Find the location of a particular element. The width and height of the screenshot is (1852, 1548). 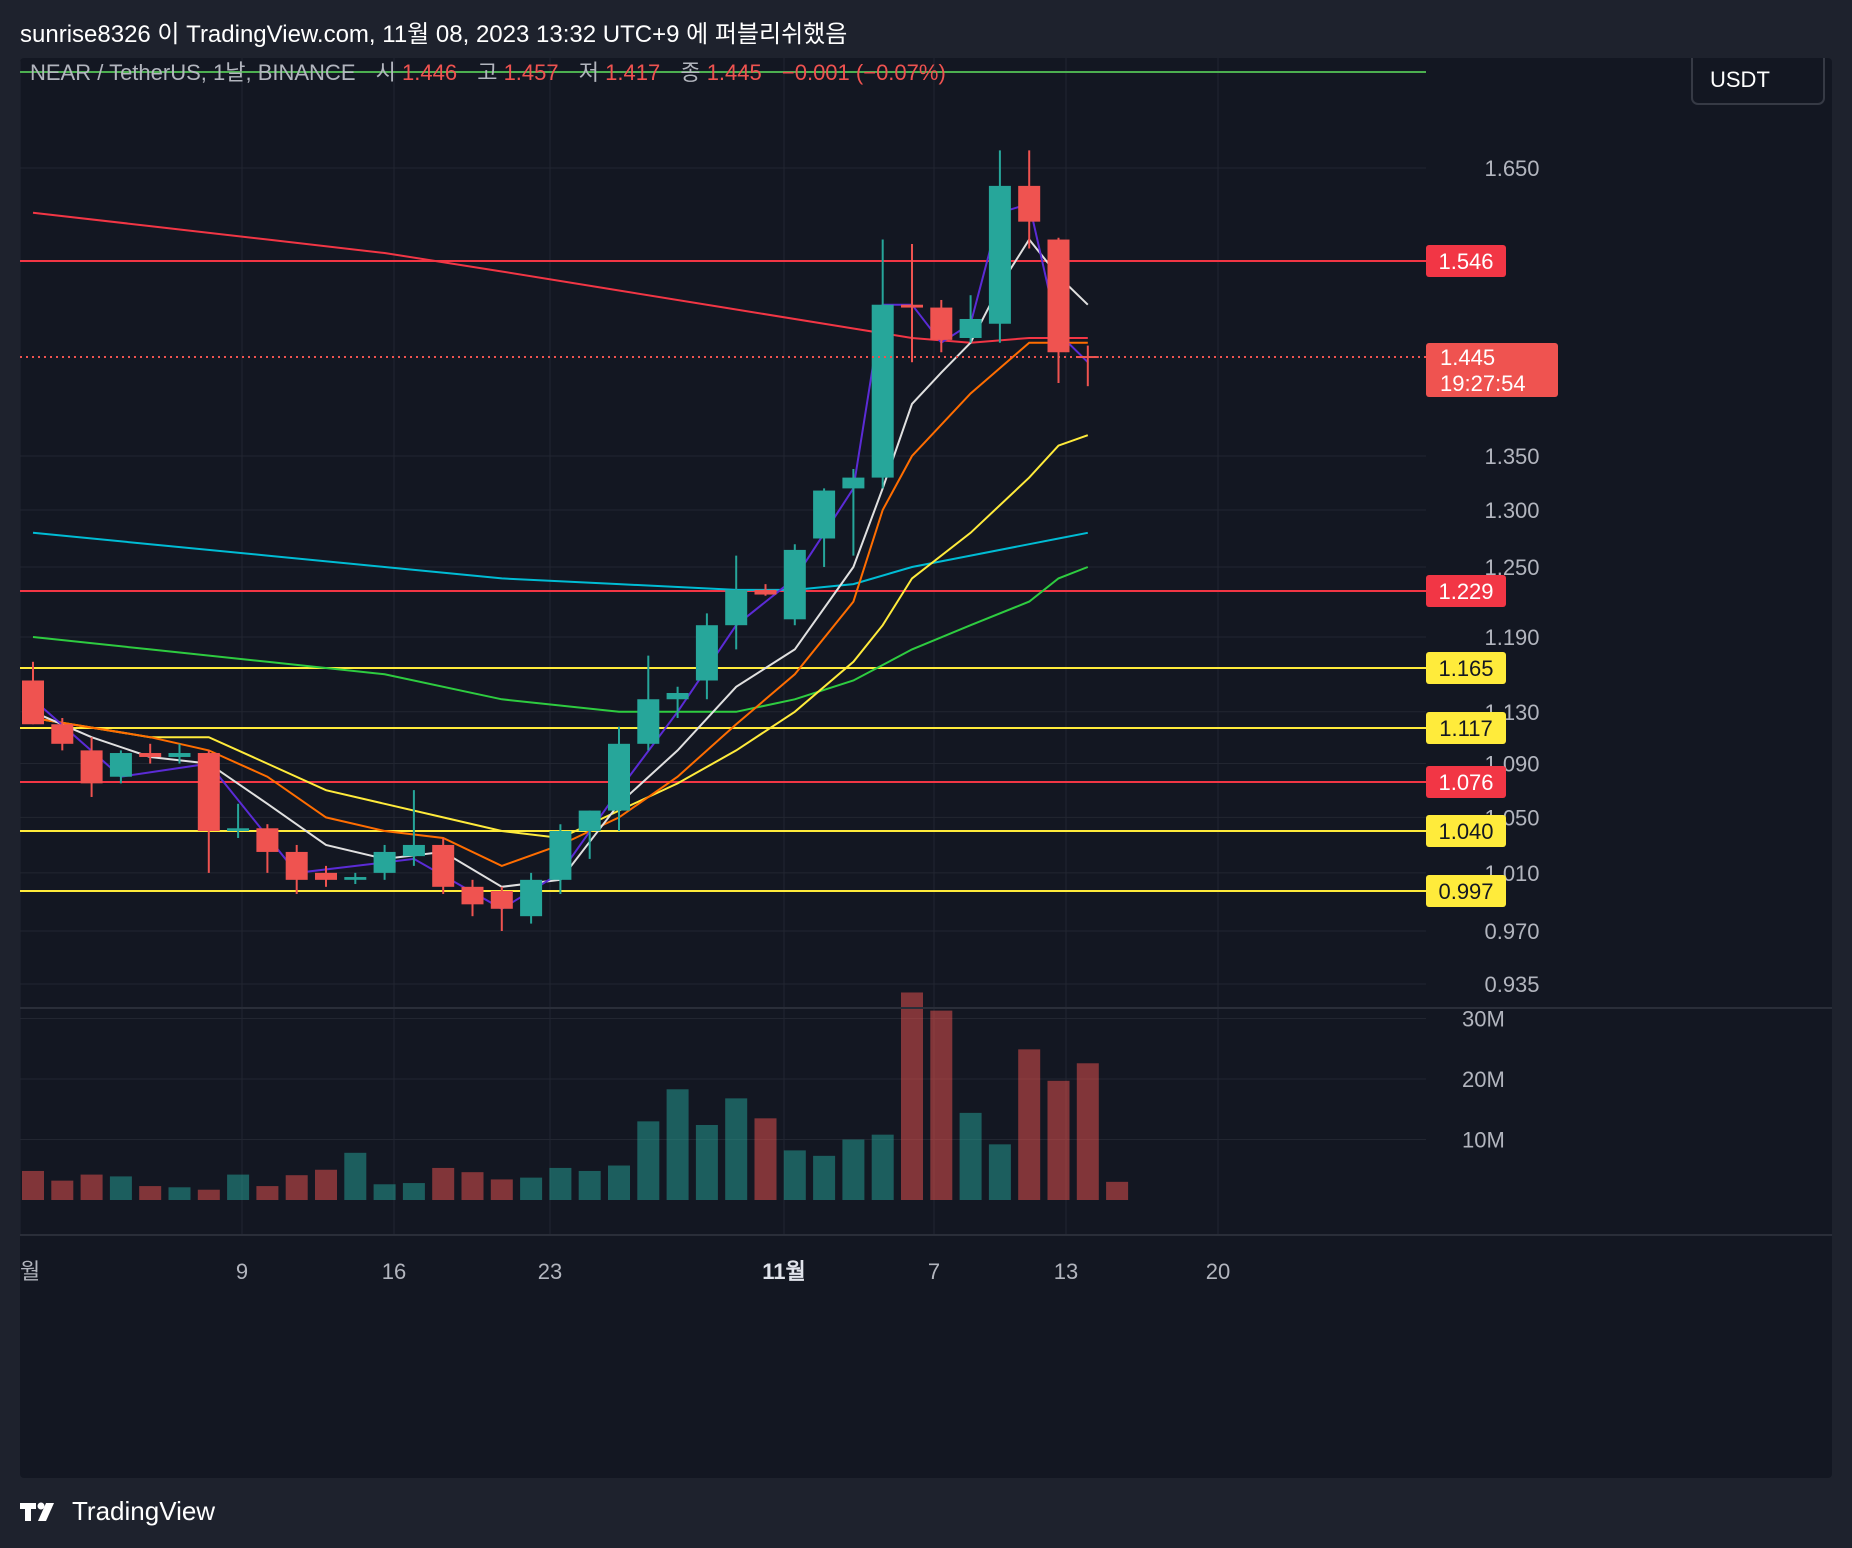

time-tick-label: 월 is located at coordinates (30, 1271).